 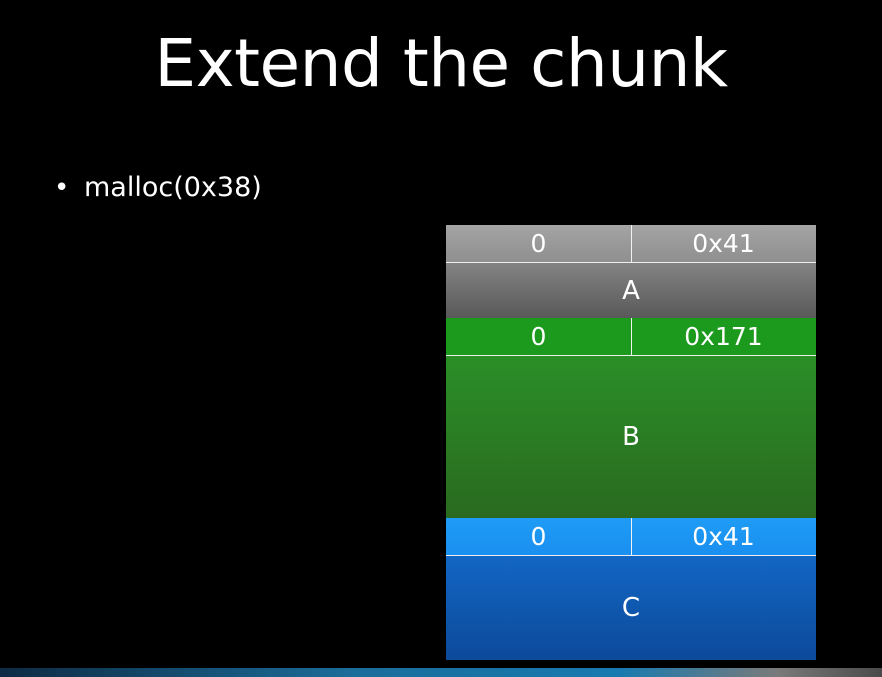 I want to click on bullet-list: • malloc(0x38), so click(x=158, y=188).